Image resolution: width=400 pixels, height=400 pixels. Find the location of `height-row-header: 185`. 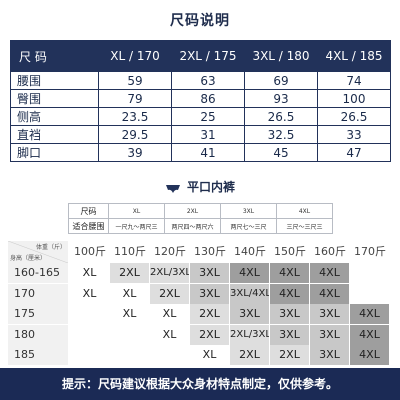

height-row-header: 185 is located at coordinates (38, 355).